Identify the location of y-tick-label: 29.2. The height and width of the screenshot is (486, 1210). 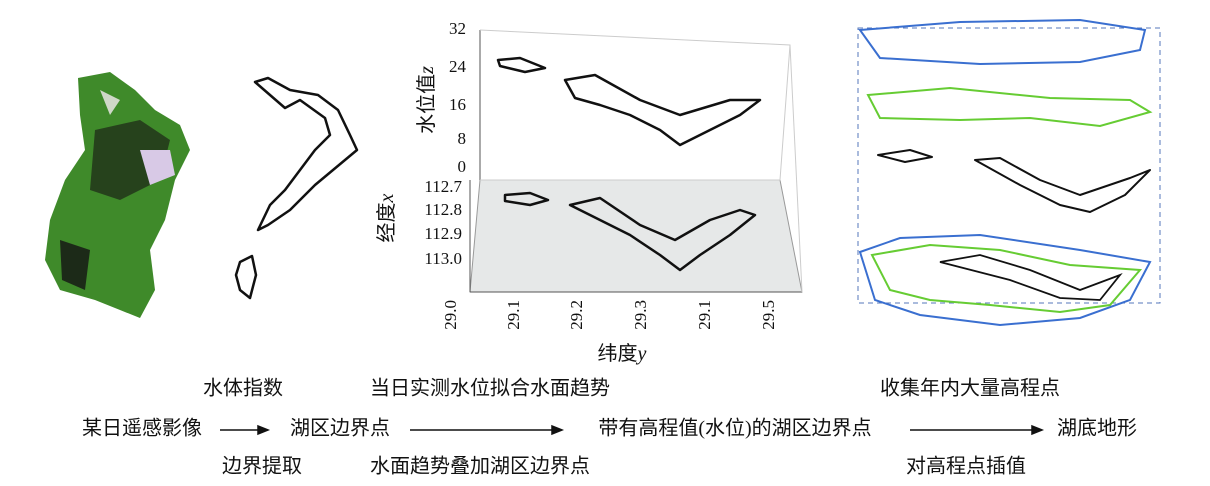
(576, 315).